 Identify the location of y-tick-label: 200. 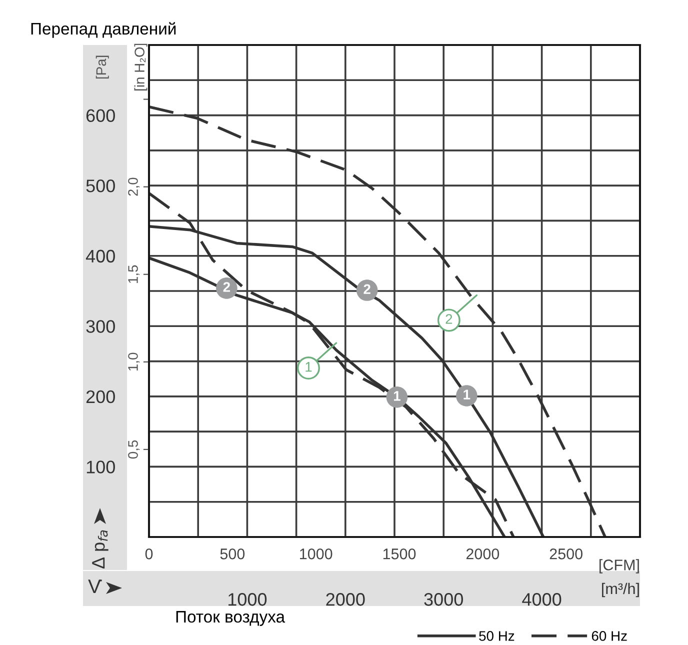
(100, 397).